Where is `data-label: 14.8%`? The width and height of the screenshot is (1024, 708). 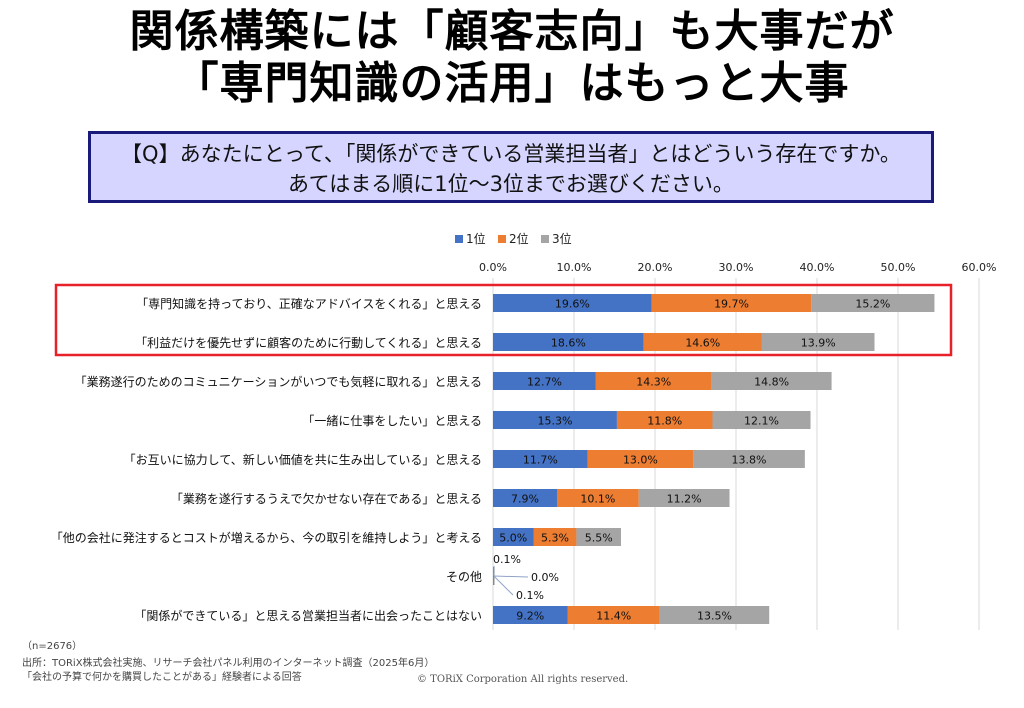 data-label: 14.8% is located at coordinates (771, 382).